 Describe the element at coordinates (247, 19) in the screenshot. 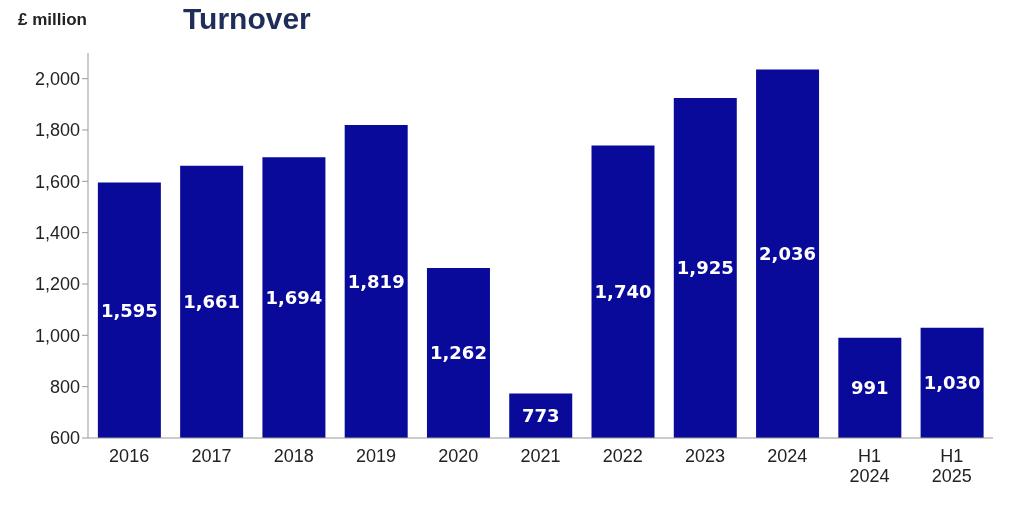

I see `chart-title: Turnover` at that location.